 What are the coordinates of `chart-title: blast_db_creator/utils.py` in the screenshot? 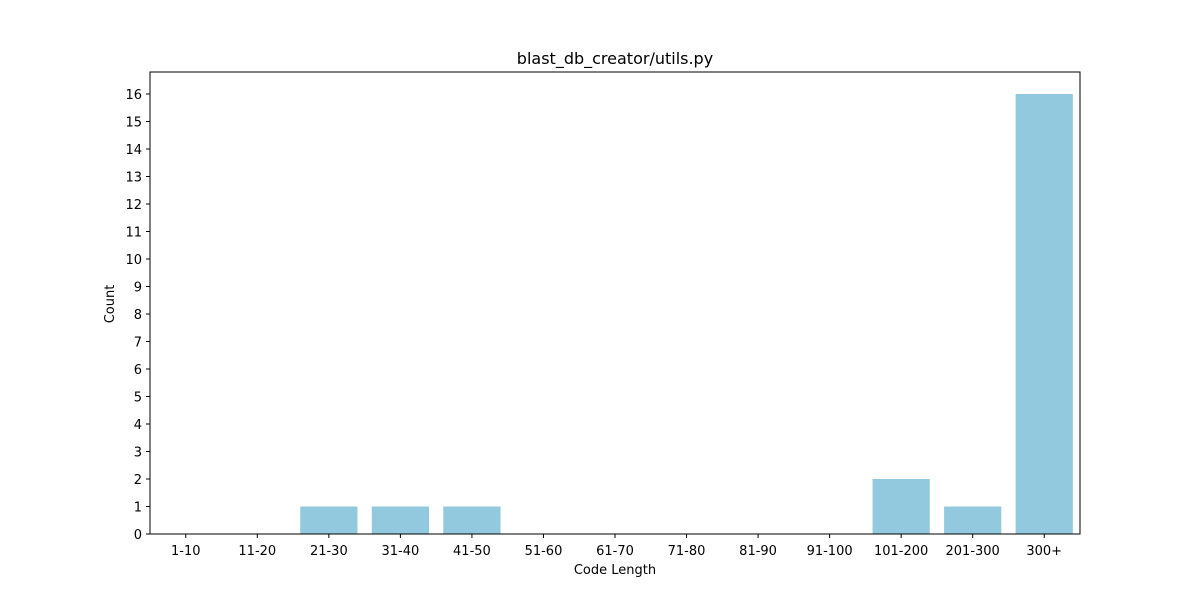 It's located at (615, 59).